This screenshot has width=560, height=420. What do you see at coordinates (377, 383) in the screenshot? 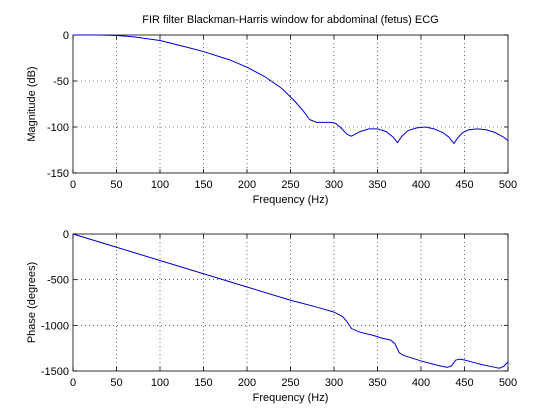
I see `phase-xtick-label-7: 350` at bounding box center [377, 383].